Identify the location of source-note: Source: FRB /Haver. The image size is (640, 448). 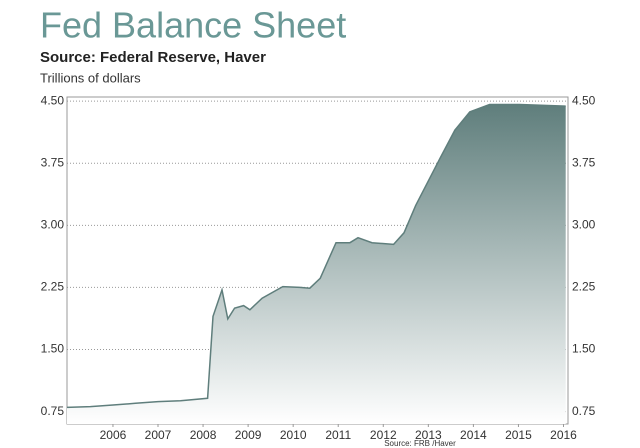
(420, 443).